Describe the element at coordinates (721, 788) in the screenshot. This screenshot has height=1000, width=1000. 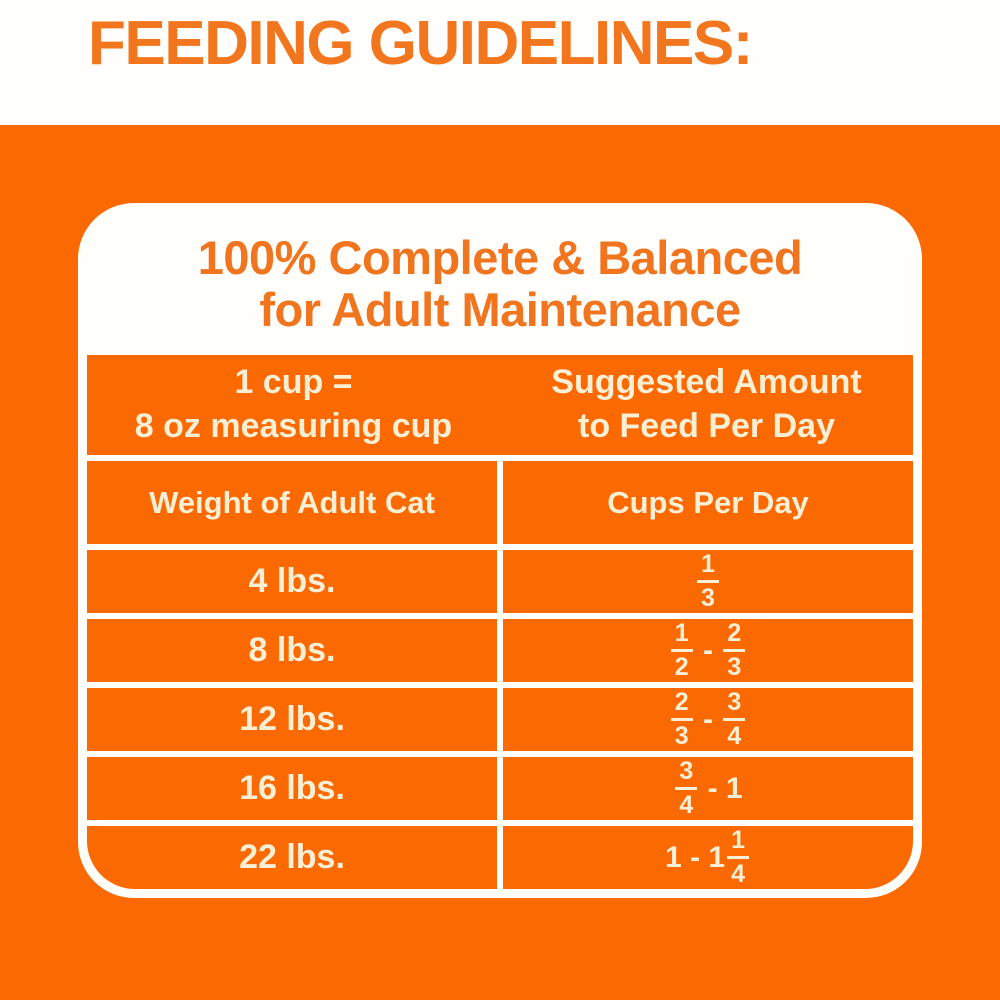
I see `amount-text: - 1` at that location.